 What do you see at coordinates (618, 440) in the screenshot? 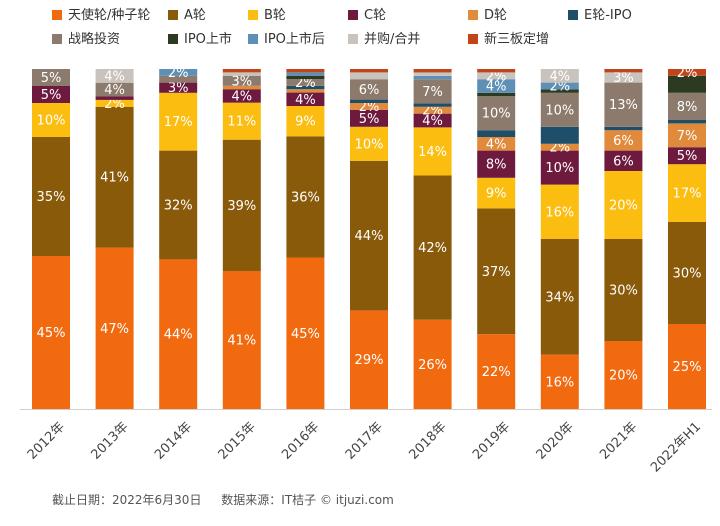
I see `x-tick-label: 2021年` at bounding box center [618, 440].